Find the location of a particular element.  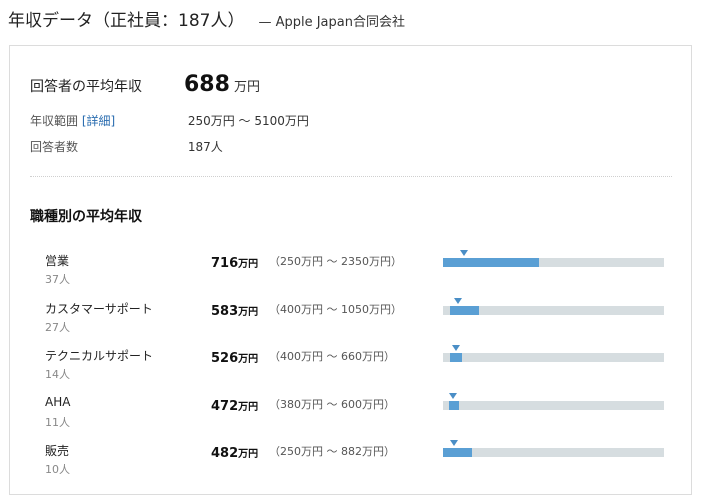

job-row: 販売 10人 482万円 （250万円 〜 882万円） is located at coordinates (351, 458).